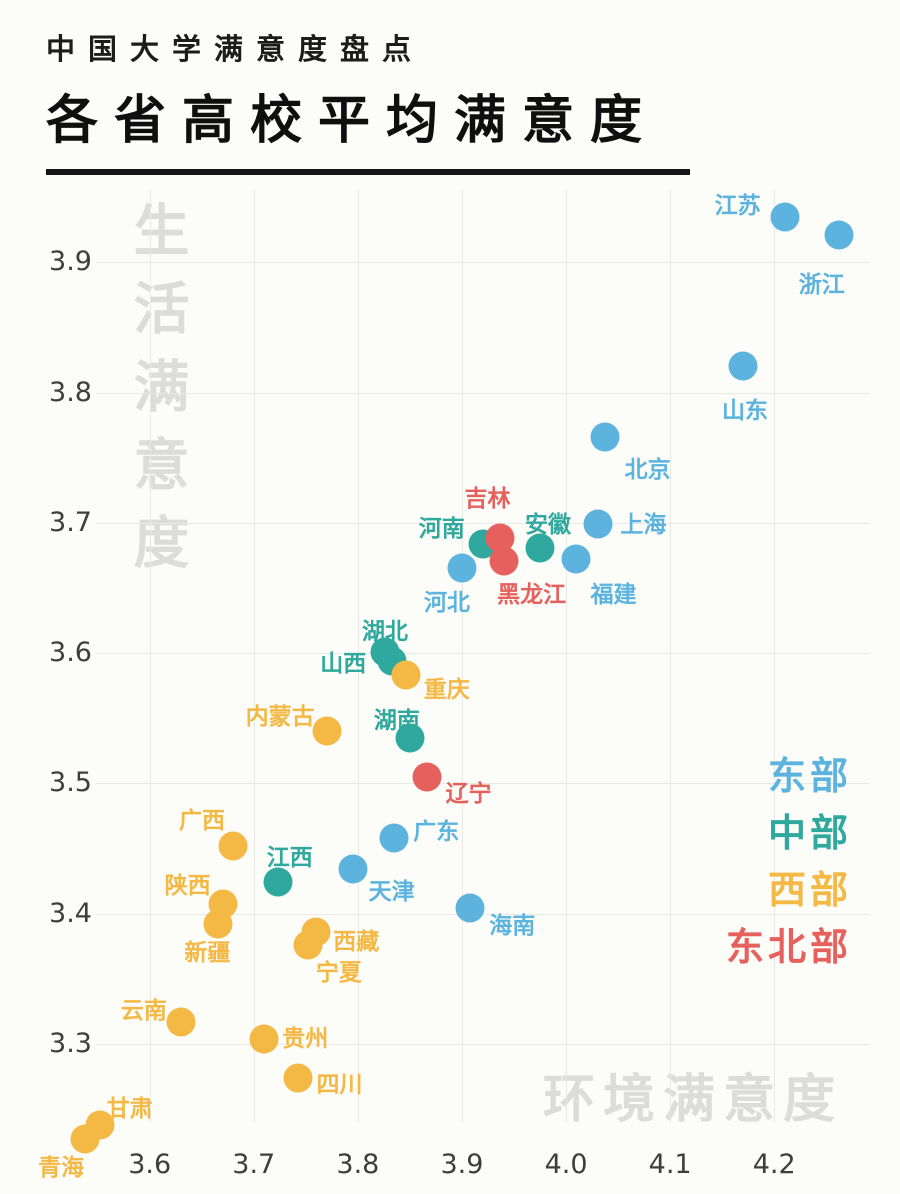  What do you see at coordinates (339, 1084) in the screenshot?
I see `point-label: 四川` at bounding box center [339, 1084].